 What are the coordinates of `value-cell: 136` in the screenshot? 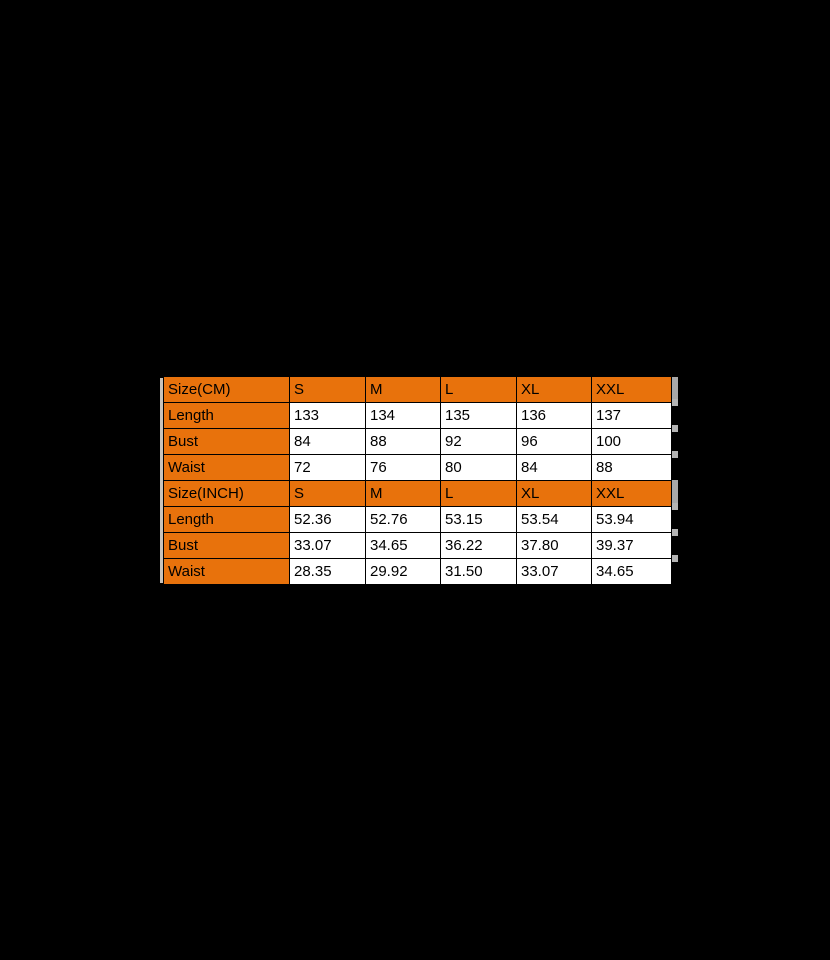 It's located at (554, 415).